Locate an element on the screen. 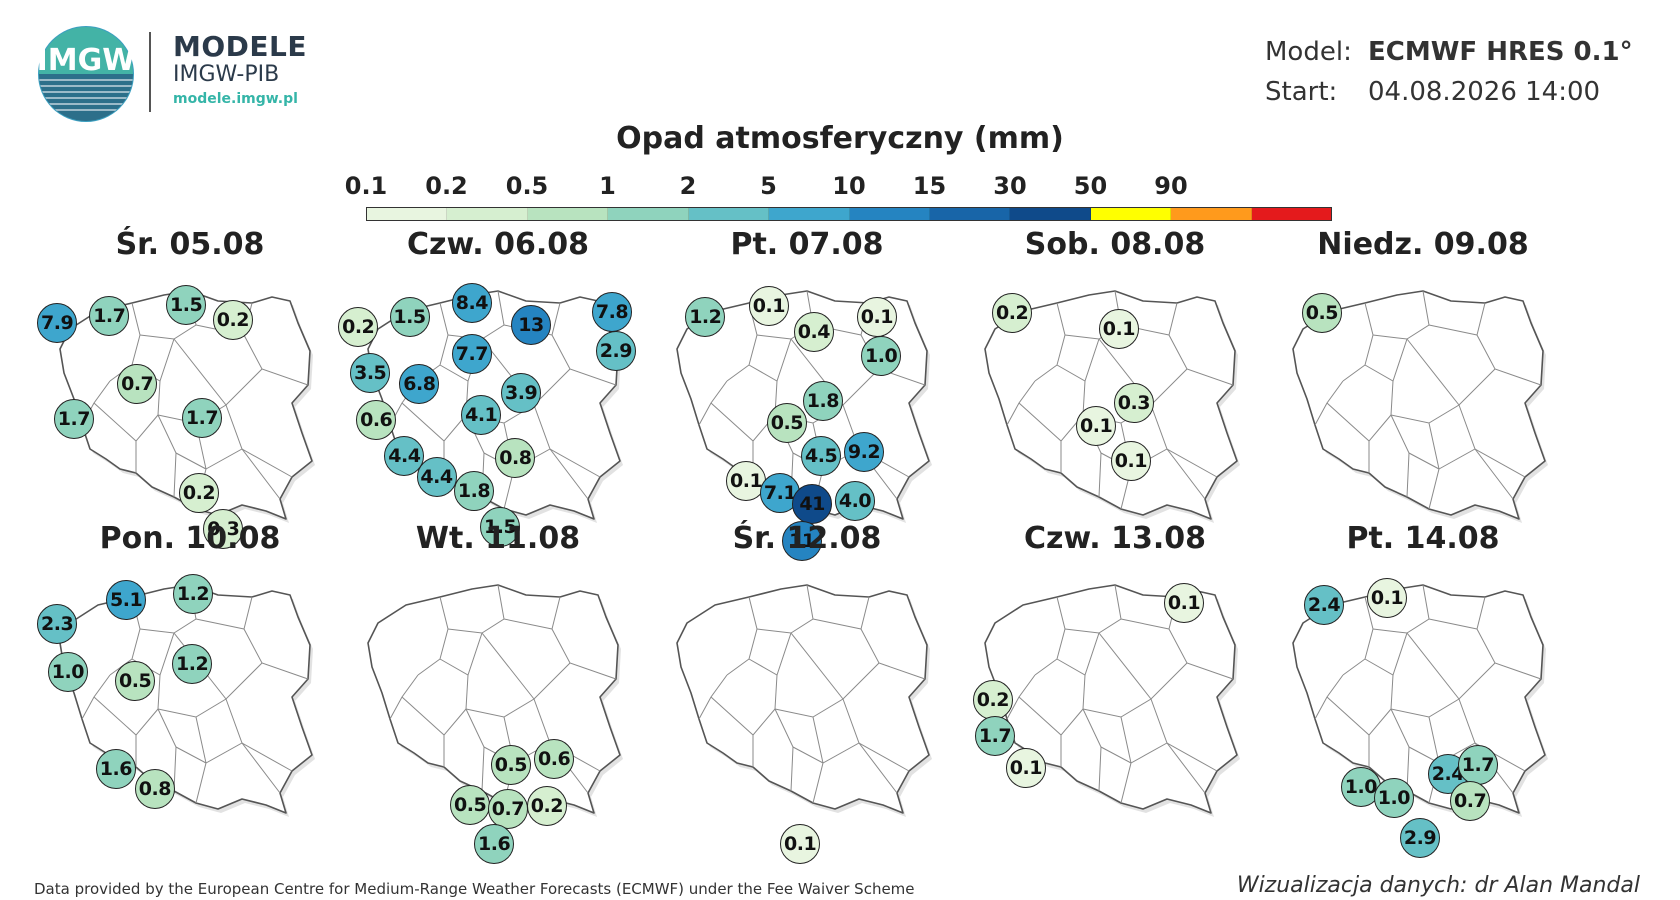 The image size is (1680, 900). precip-marker: 4.0 is located at coordinates (855, 501).